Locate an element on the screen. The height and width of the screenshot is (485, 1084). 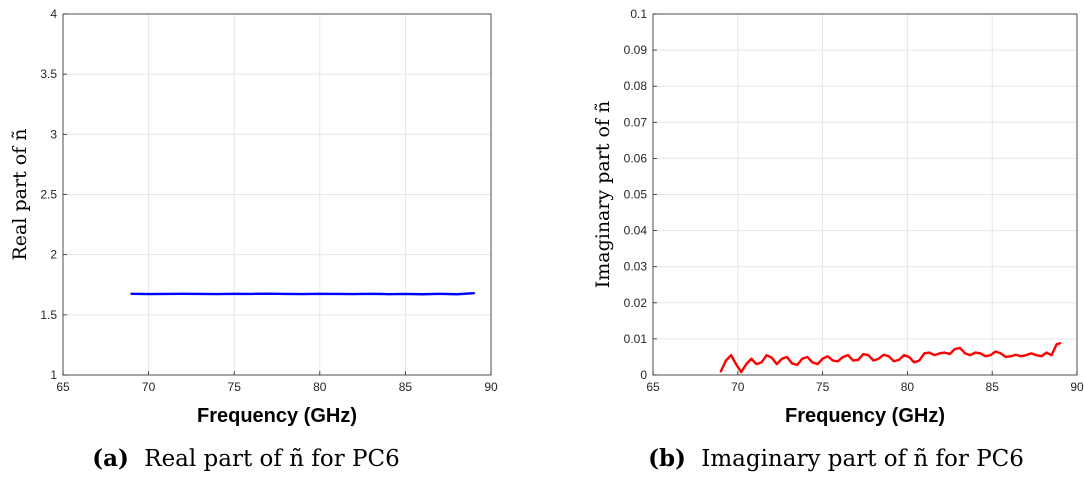
caption-a: (a) Real part of ñ for PC6 is located at coordinates (245, 458).